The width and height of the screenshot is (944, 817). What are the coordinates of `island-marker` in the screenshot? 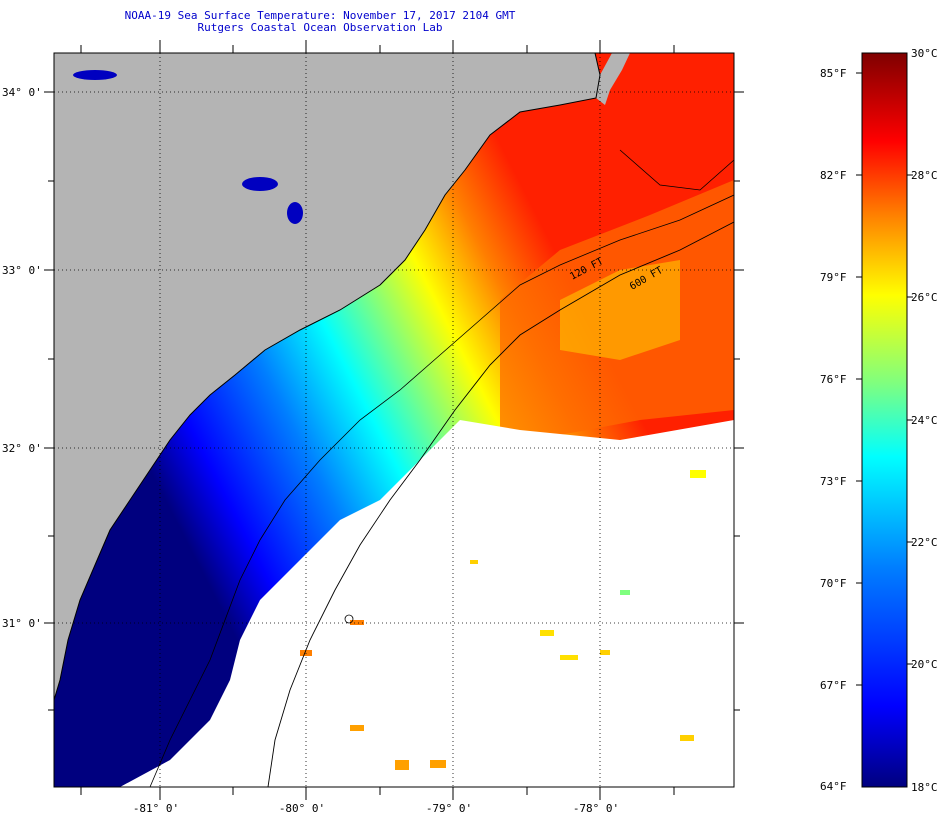 It's located at (349, 619).